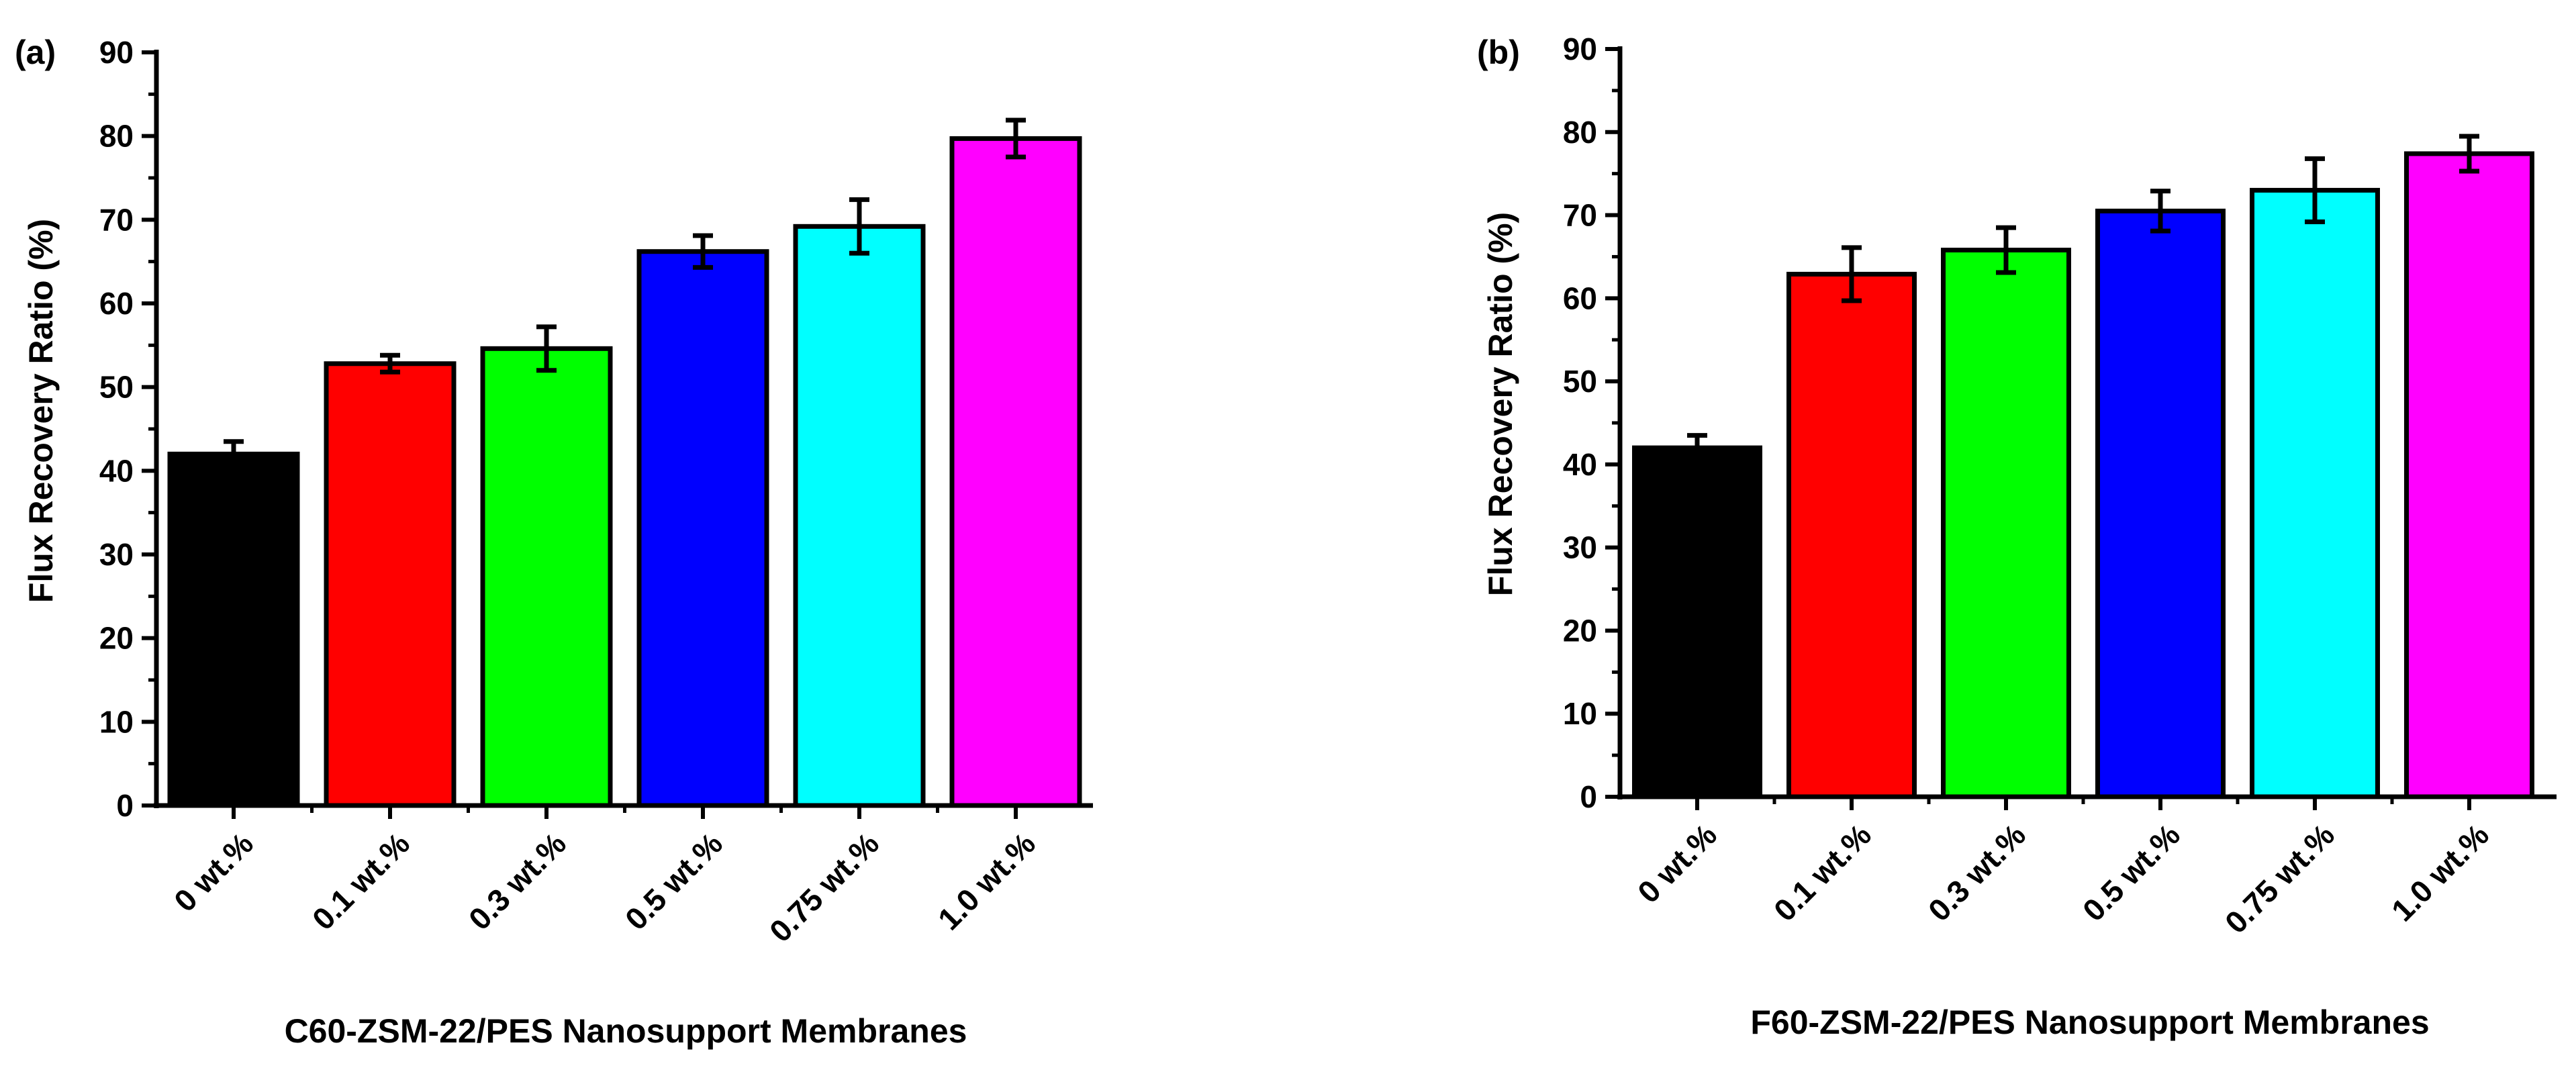  Describe the element at coordinates (35, 52) in the screenshot. I see `panel-label: (a)` at that location.